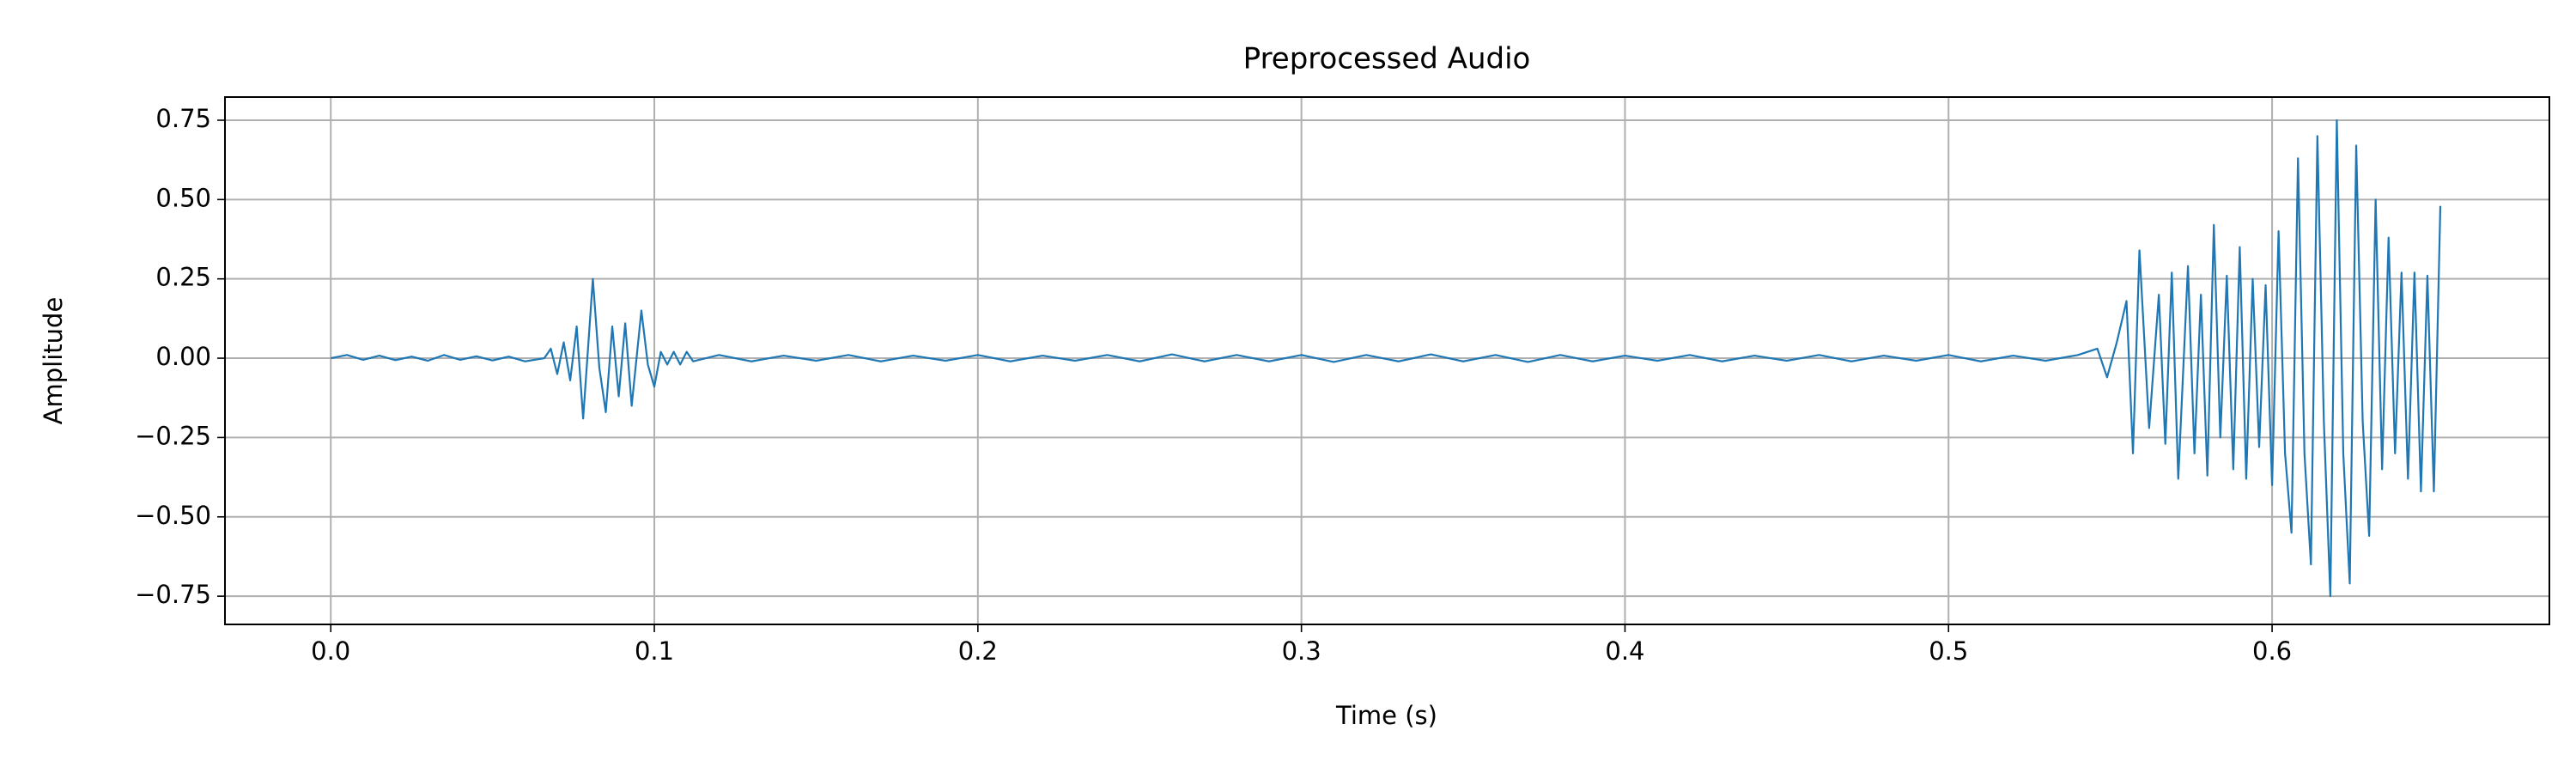  Describe the element at coordinates (330, 651) in the screenshot. I see `x-tick-label: 0.0` at that location.